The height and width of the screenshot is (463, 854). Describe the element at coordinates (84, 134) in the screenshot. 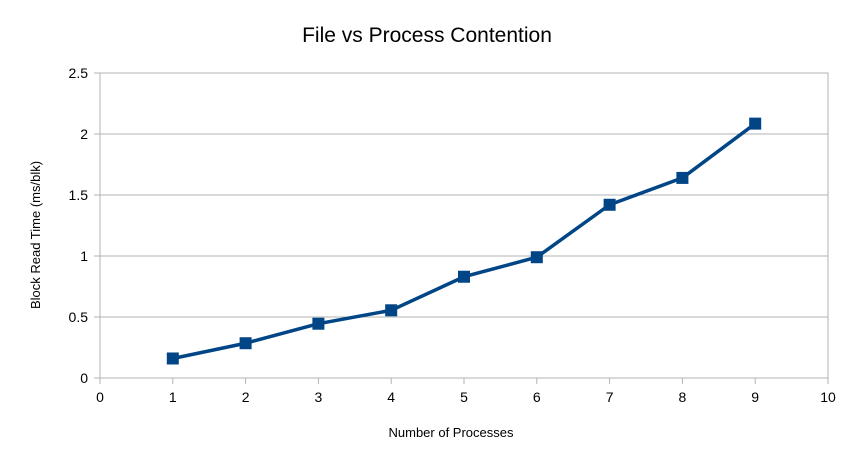

I see `y-tick-label: 2` at that location.